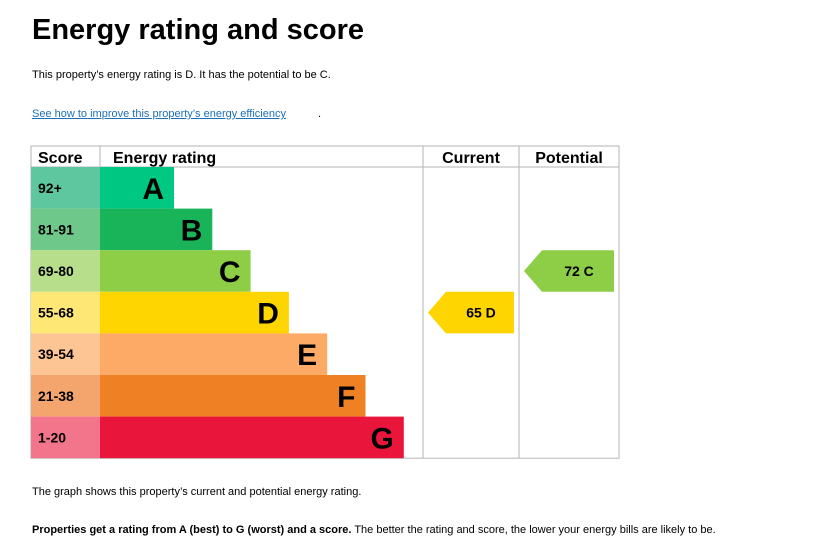 This screenshot has width=820, height=547. Describe the element at coordinates (194, 312) in the screenshot. I see `rating-bar-d` at that location.